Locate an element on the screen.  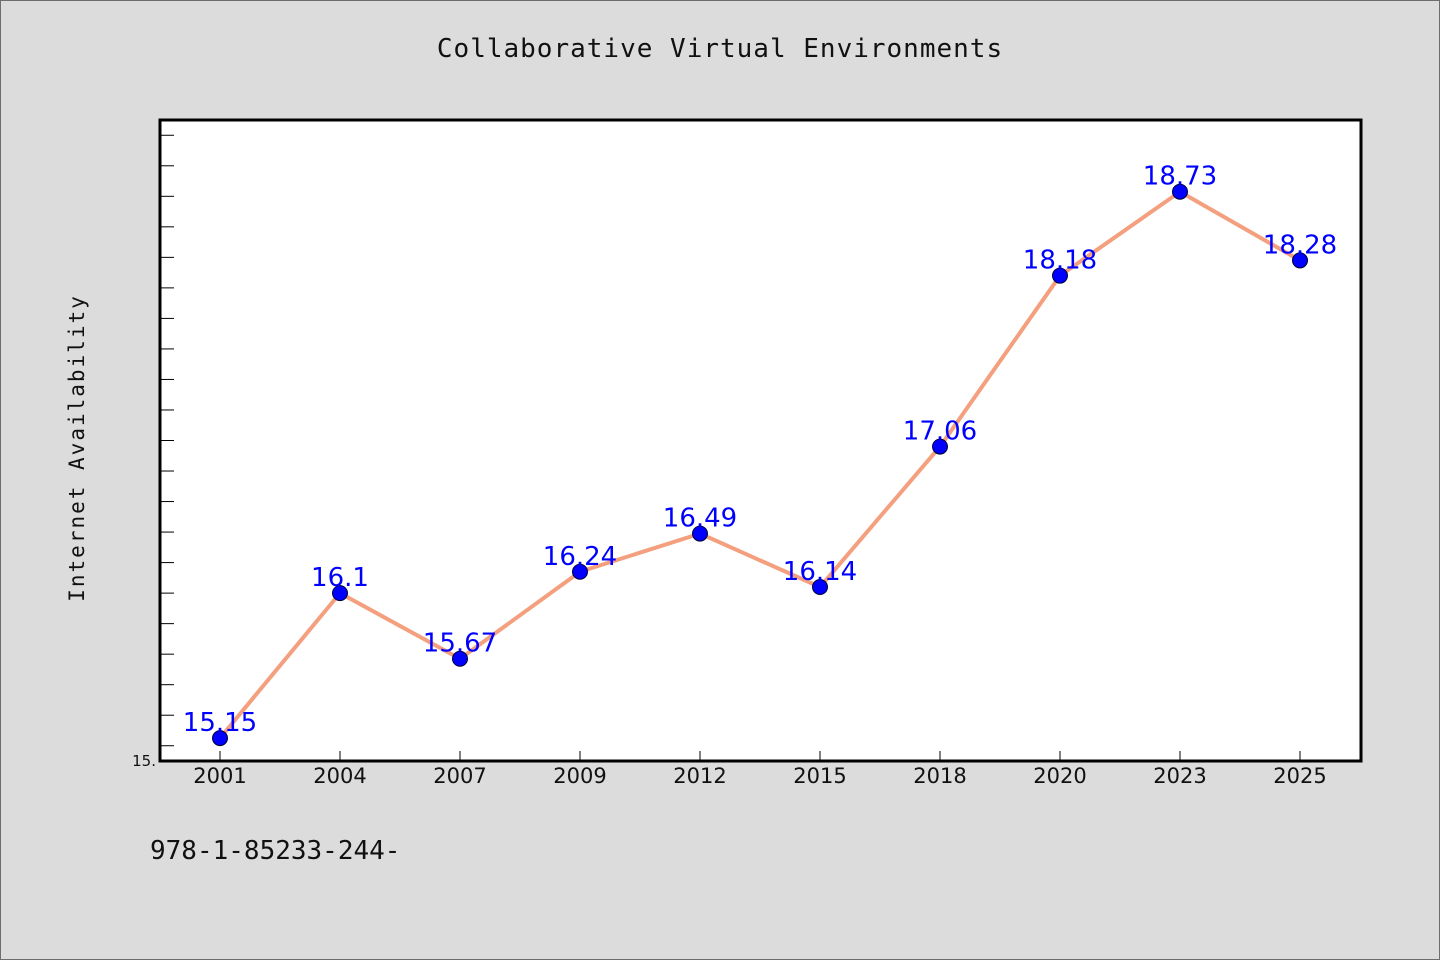
data-label: 18.73 is located at coordinates (1180, 177).